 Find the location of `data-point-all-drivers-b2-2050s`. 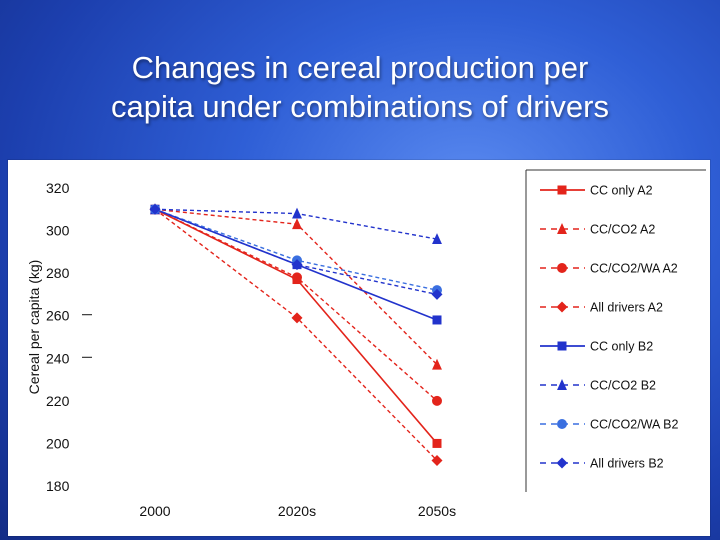

data-point-all-drivers-b2-2050s is located at coordinates (437, 294).